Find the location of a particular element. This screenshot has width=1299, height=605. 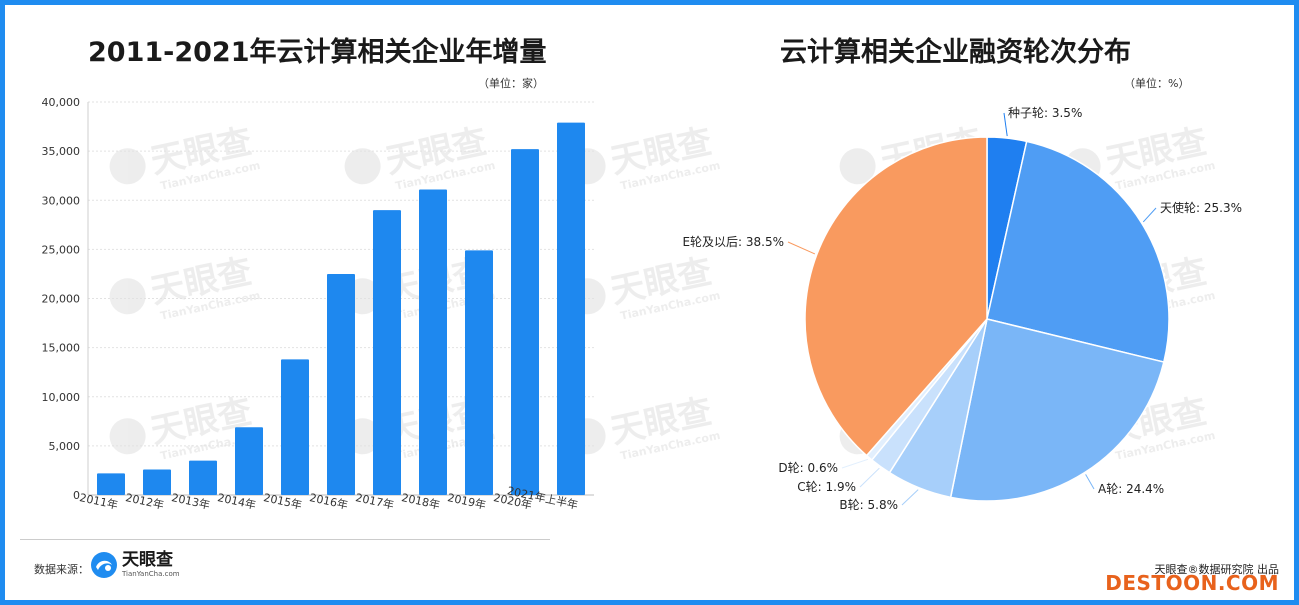

pie-label: 种子轮: 3.5% is located at coordinates (1045, 113).